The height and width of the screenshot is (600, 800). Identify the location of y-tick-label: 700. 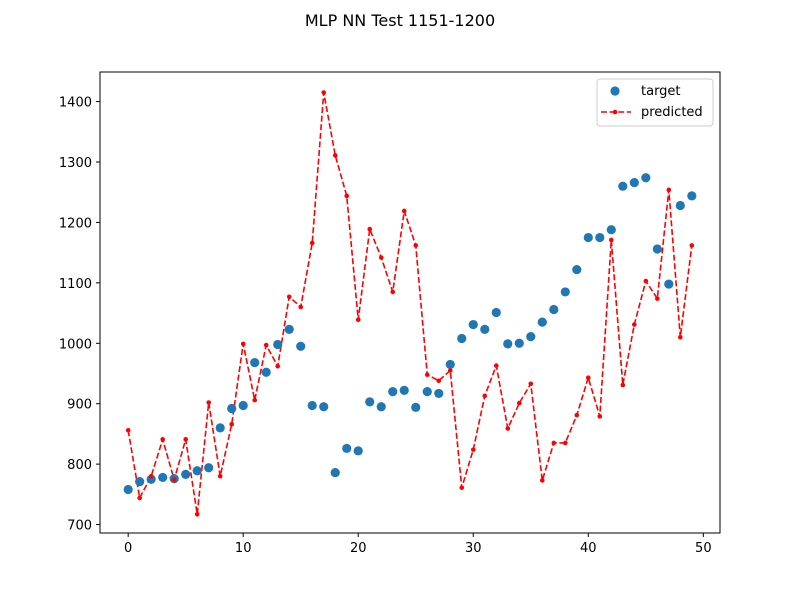
(79, 526).